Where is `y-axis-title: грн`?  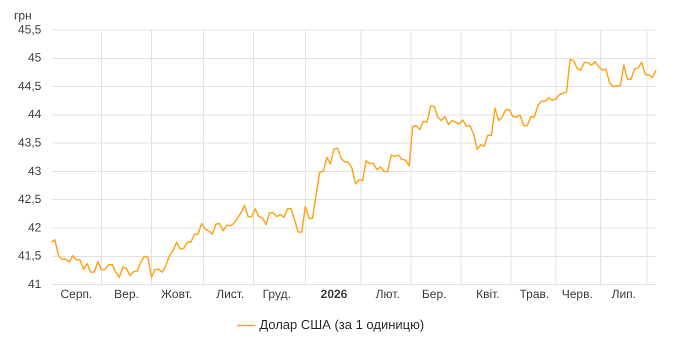 y-axis-title: грн is located at coordinates (23, 15).